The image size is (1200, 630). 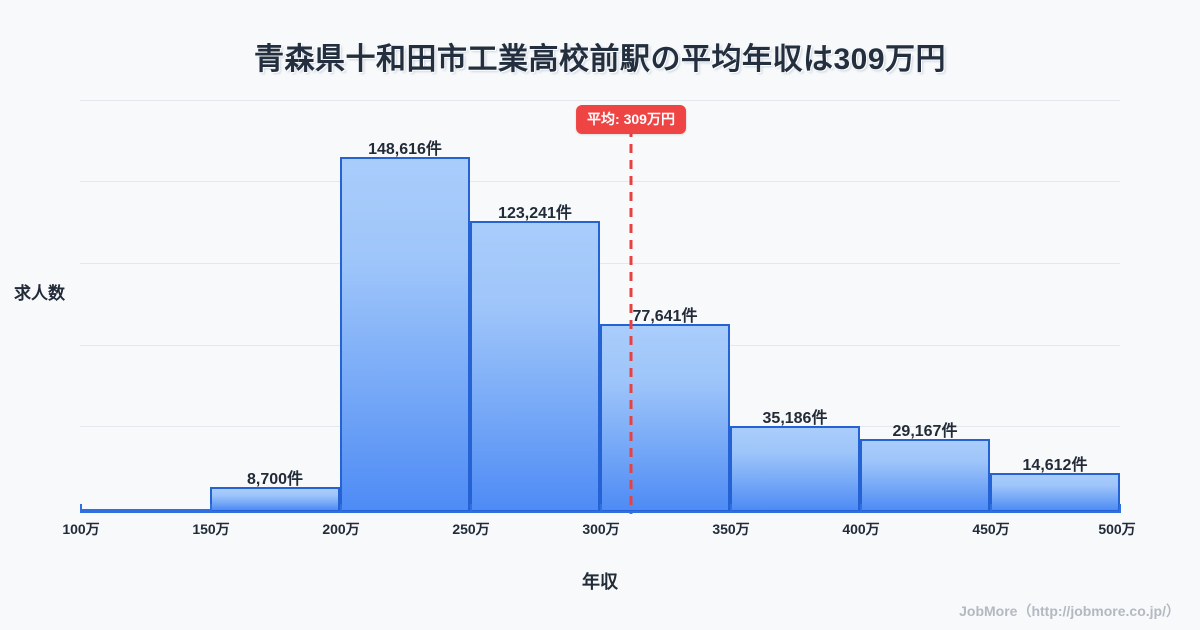 What do you see at coordinates (665, 316) in the screenshot?
I see `bar-value-label: 77,641件` at bounding box center [665, 316].